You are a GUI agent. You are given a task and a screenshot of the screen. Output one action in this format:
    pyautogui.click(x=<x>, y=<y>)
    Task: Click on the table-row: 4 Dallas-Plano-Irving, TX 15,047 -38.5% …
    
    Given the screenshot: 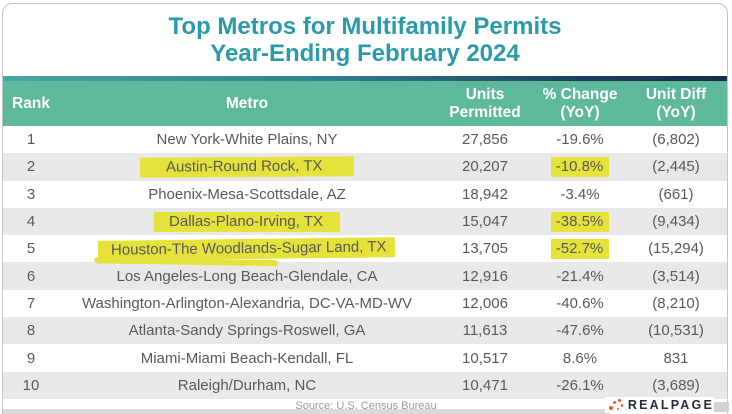 What is the action you would take?
    pyautogui.click(x=365, y=221)
    